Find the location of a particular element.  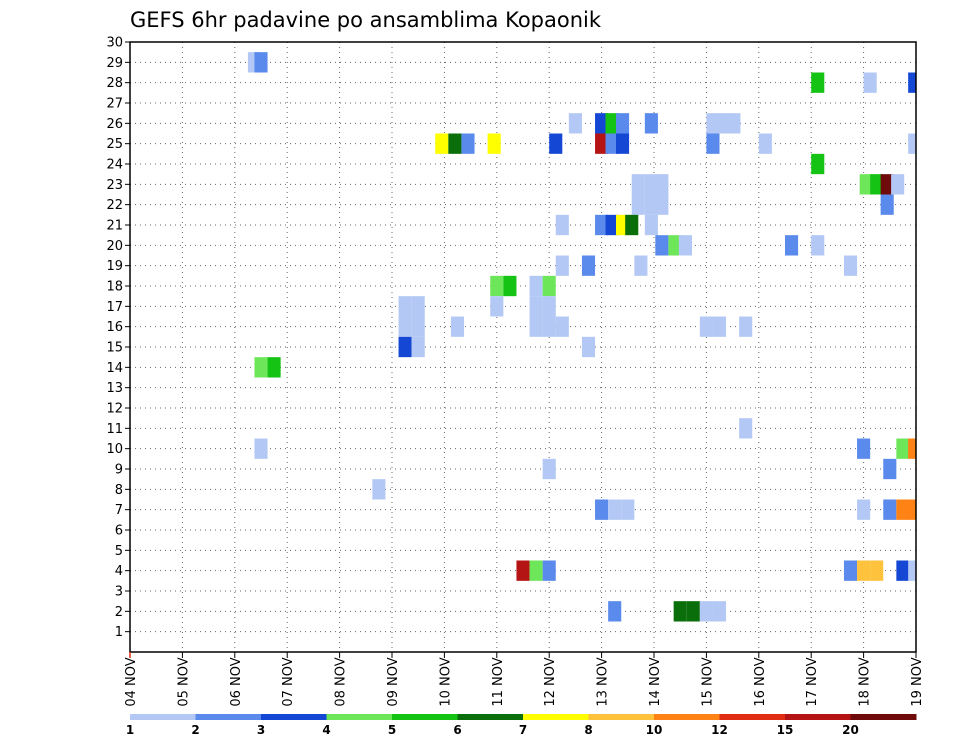

colorbar: 1 2 3 4 5 6 7 8 10 12 15 20 is located at coordinates (521, 725).